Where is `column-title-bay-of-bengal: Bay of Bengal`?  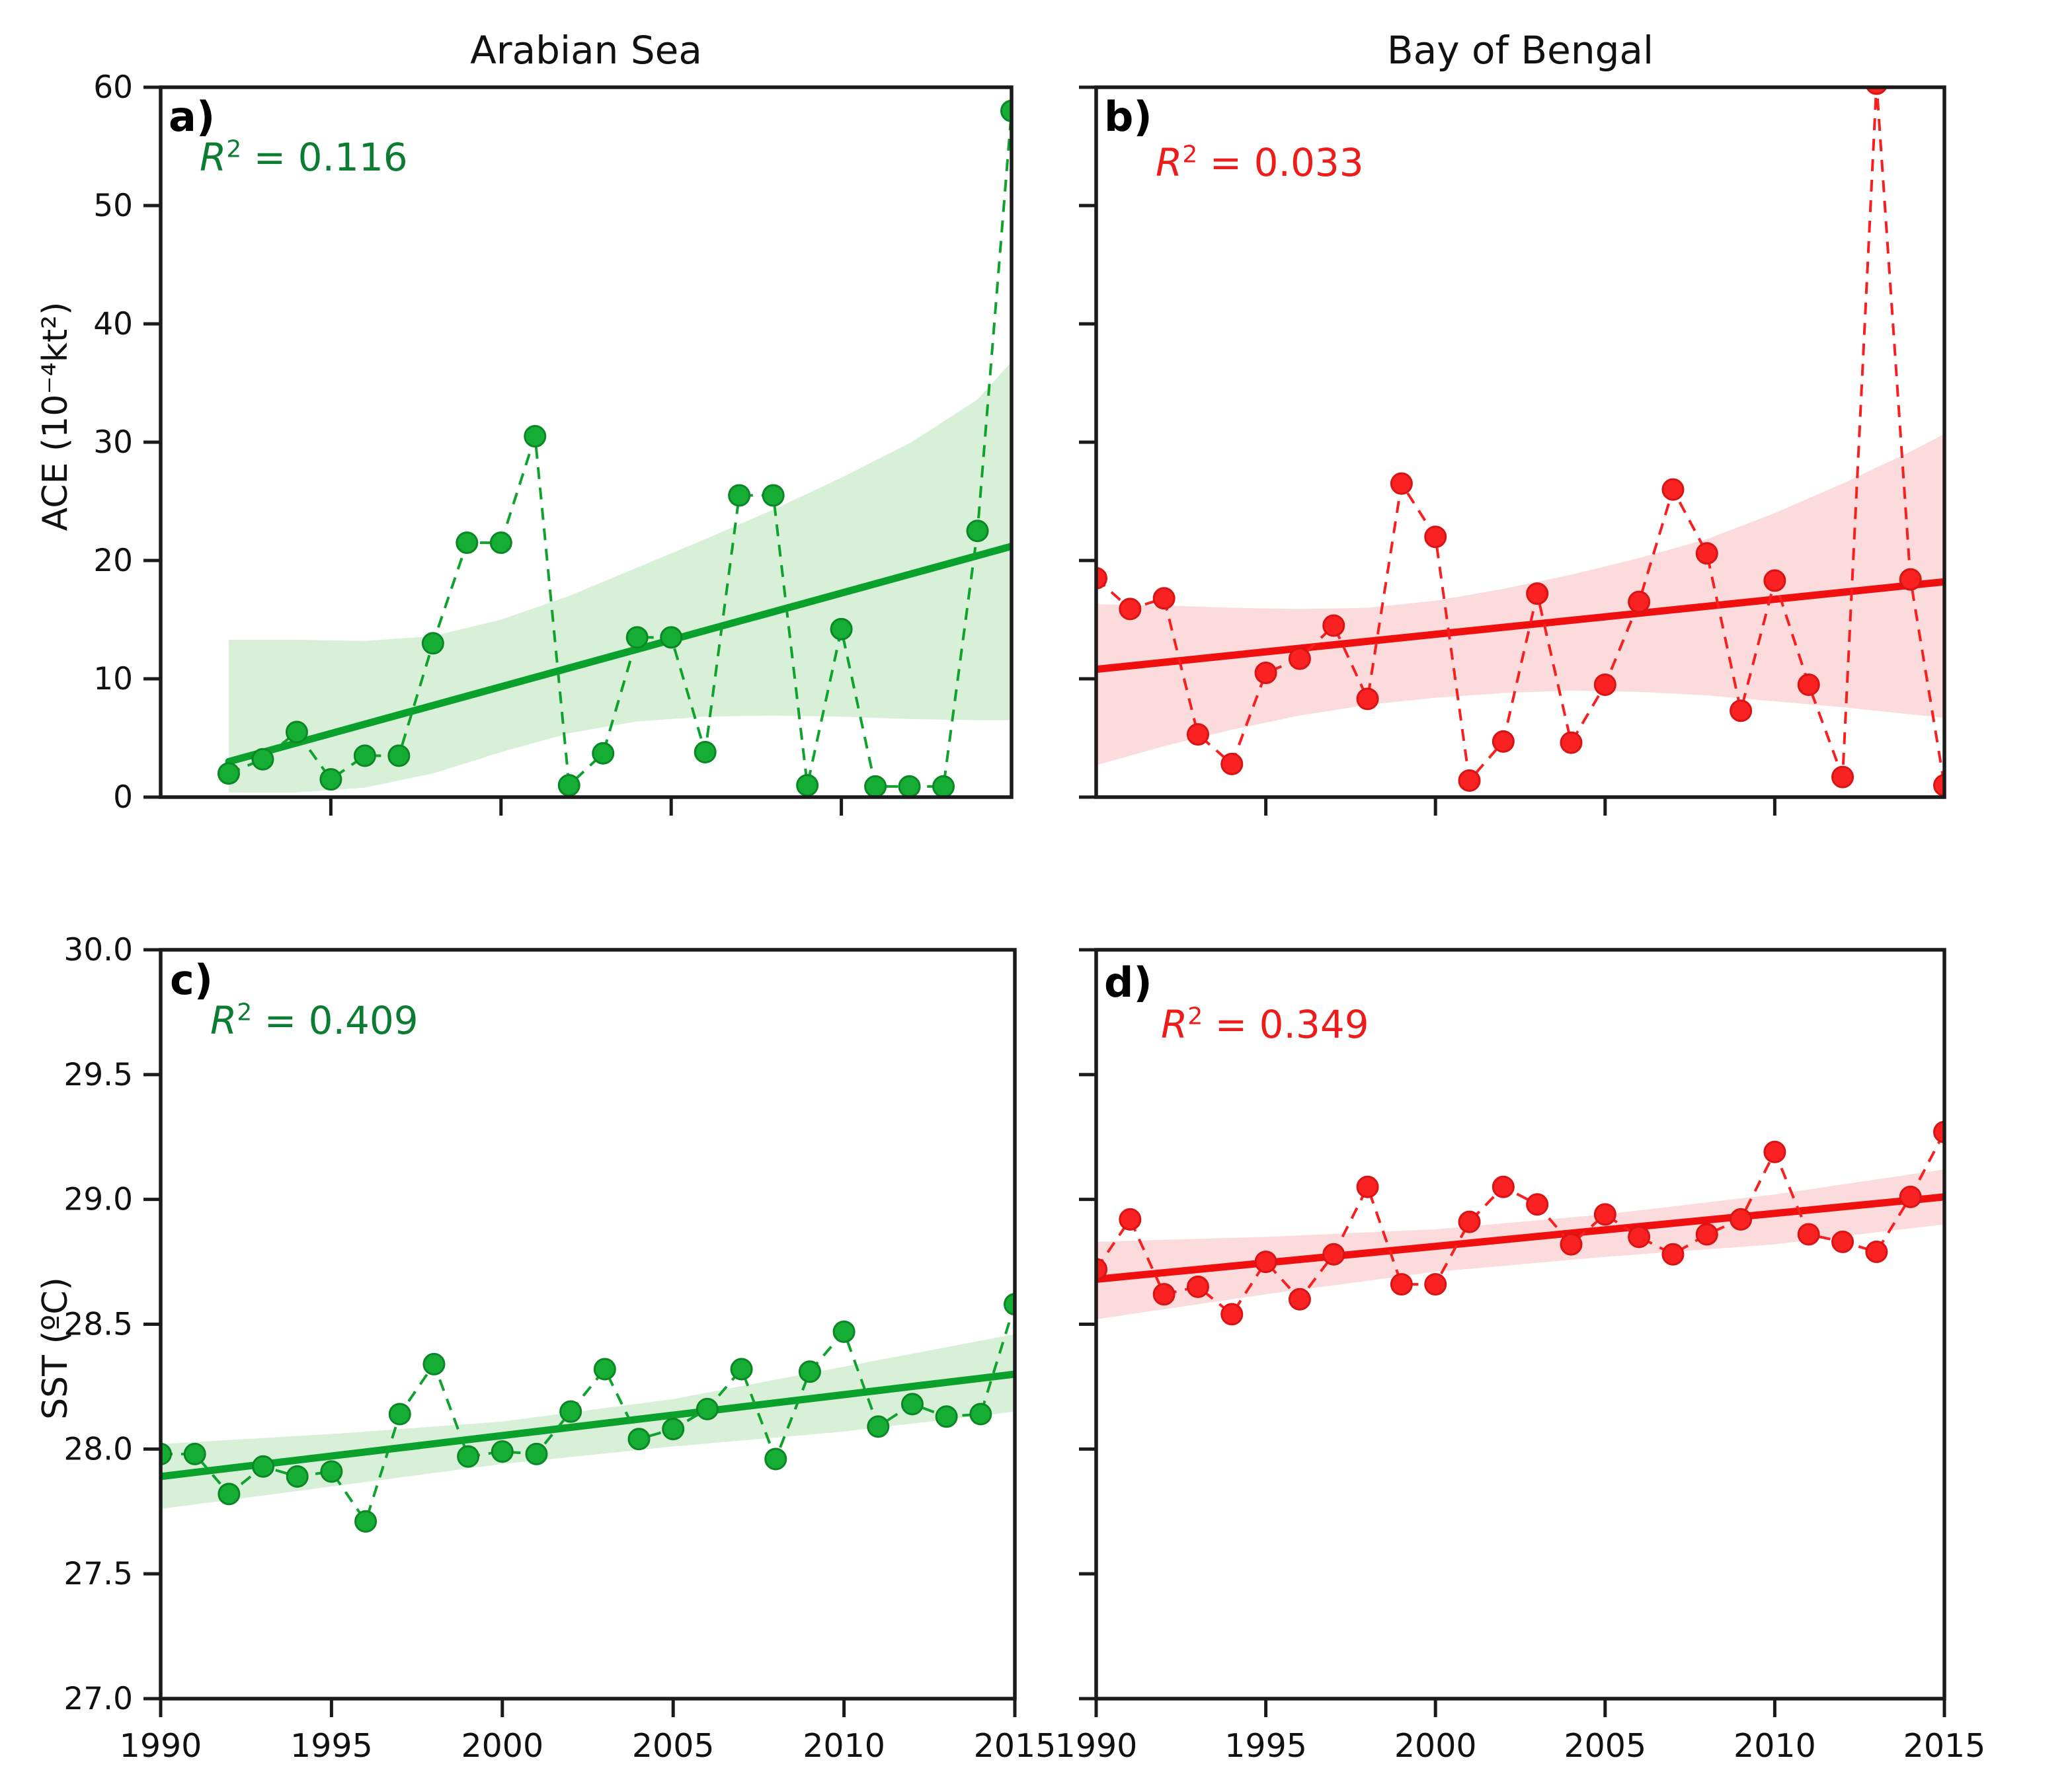
column-title-bay-of-bengal: Bay of Bengal is located at coordinates (1520, 50).